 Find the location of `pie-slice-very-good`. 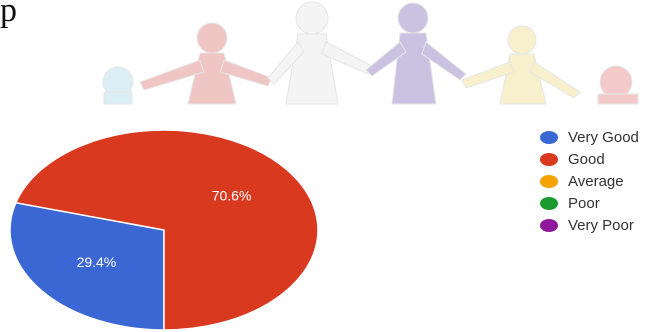

pie-slice-very-good is located at coordinates (87, 266).